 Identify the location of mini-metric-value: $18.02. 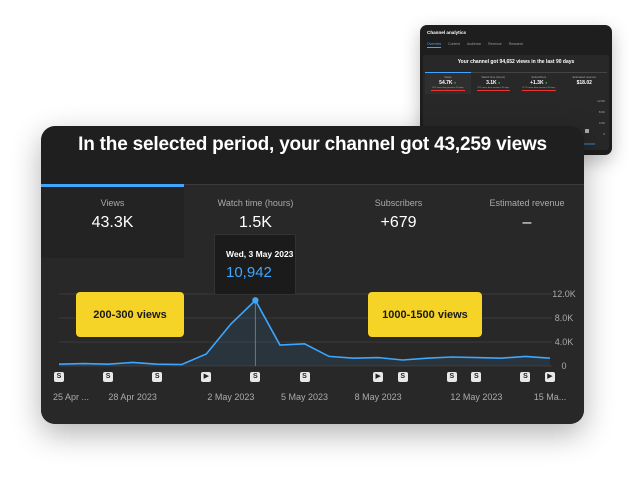
(584, 83).